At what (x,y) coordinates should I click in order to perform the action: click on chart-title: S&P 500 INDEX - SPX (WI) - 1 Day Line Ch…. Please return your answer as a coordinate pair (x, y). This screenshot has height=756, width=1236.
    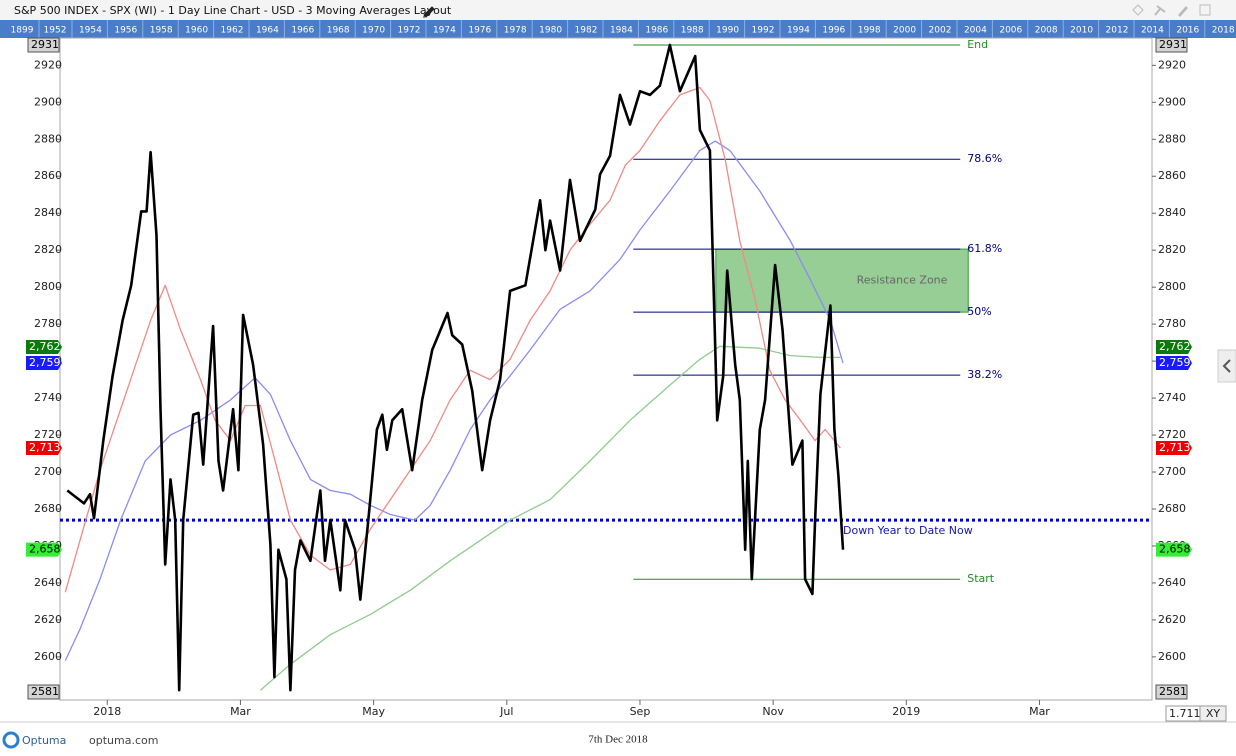
    Looking at the image, I should click on (233, 10).